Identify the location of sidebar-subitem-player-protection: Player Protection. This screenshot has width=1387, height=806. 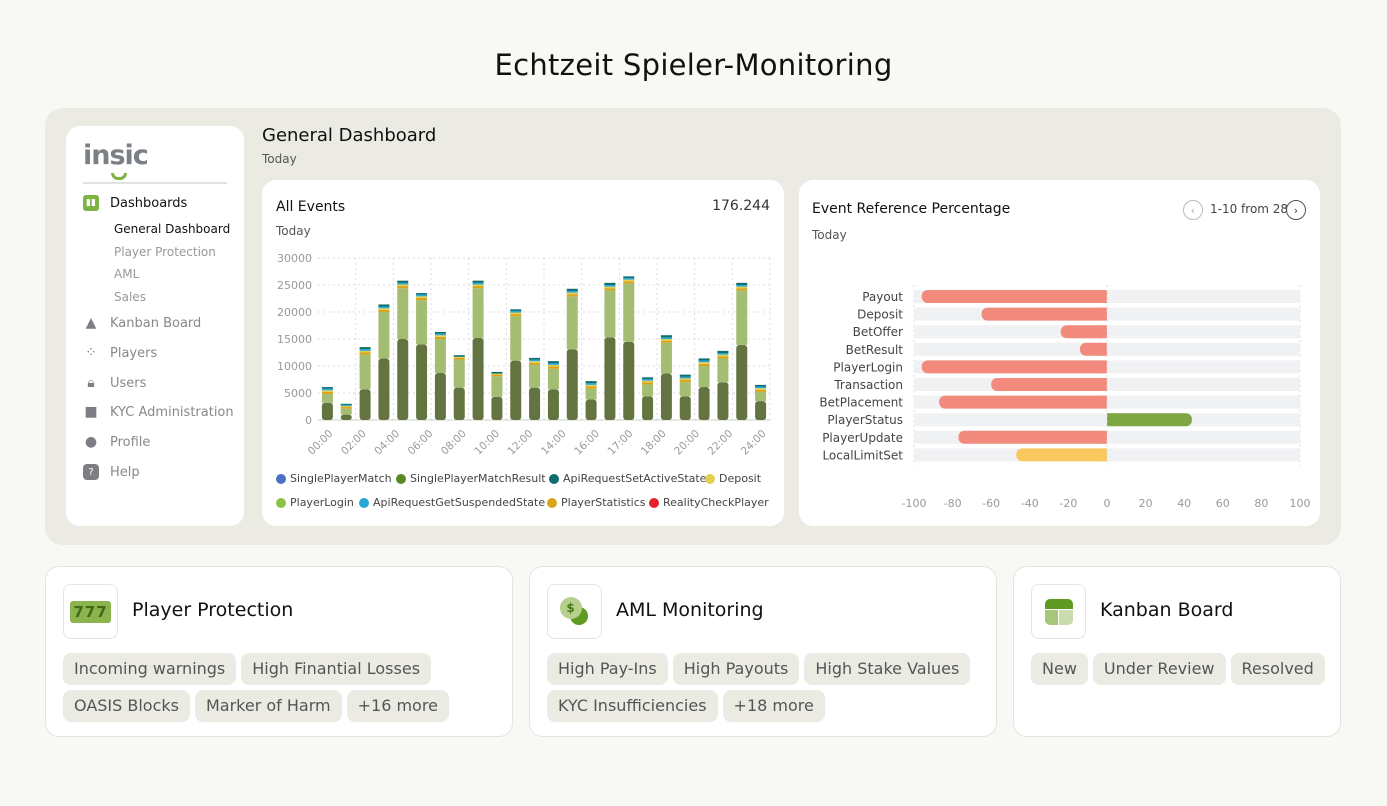
(165, 252).